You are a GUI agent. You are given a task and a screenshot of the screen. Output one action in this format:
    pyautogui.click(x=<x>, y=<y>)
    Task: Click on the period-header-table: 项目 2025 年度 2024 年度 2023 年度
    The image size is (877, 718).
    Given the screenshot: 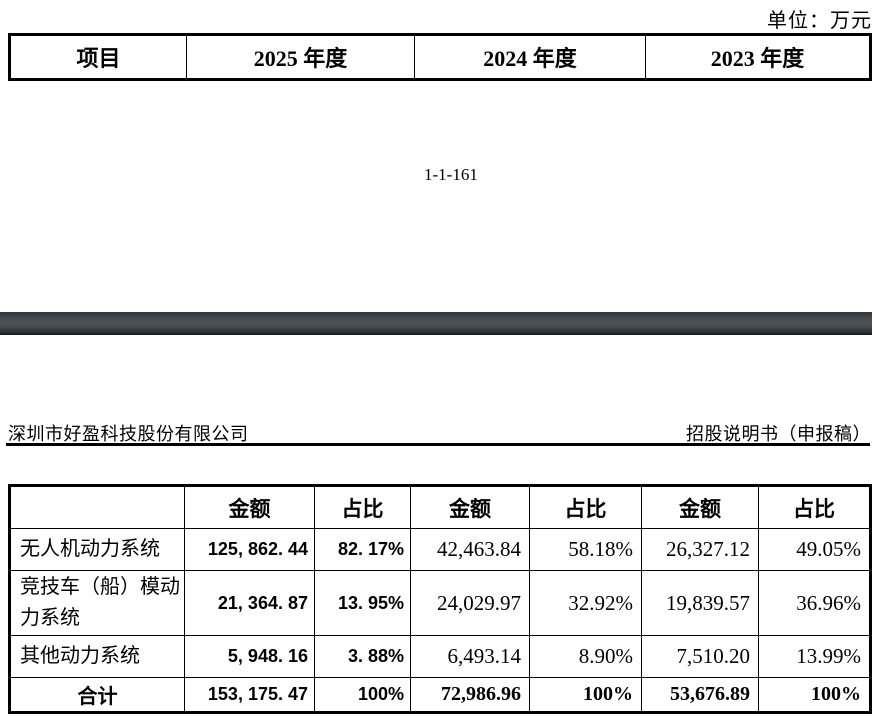 What is the action you would take?
    pyautogui.click(x=440, y=57)
    